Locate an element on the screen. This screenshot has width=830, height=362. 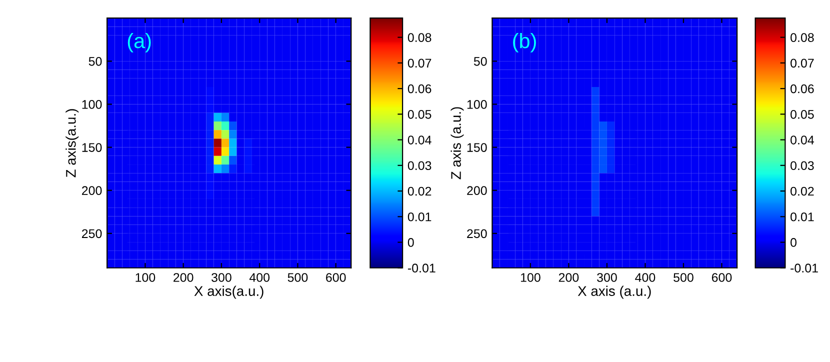
y-axis-title: Z axis(a.u.) is located at coordinates (72, 143).